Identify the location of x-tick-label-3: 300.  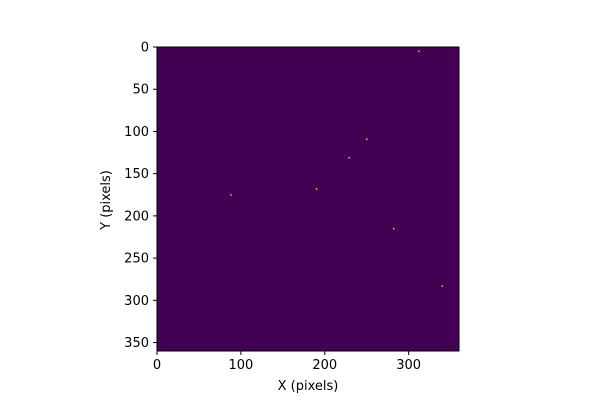
(408, 365).